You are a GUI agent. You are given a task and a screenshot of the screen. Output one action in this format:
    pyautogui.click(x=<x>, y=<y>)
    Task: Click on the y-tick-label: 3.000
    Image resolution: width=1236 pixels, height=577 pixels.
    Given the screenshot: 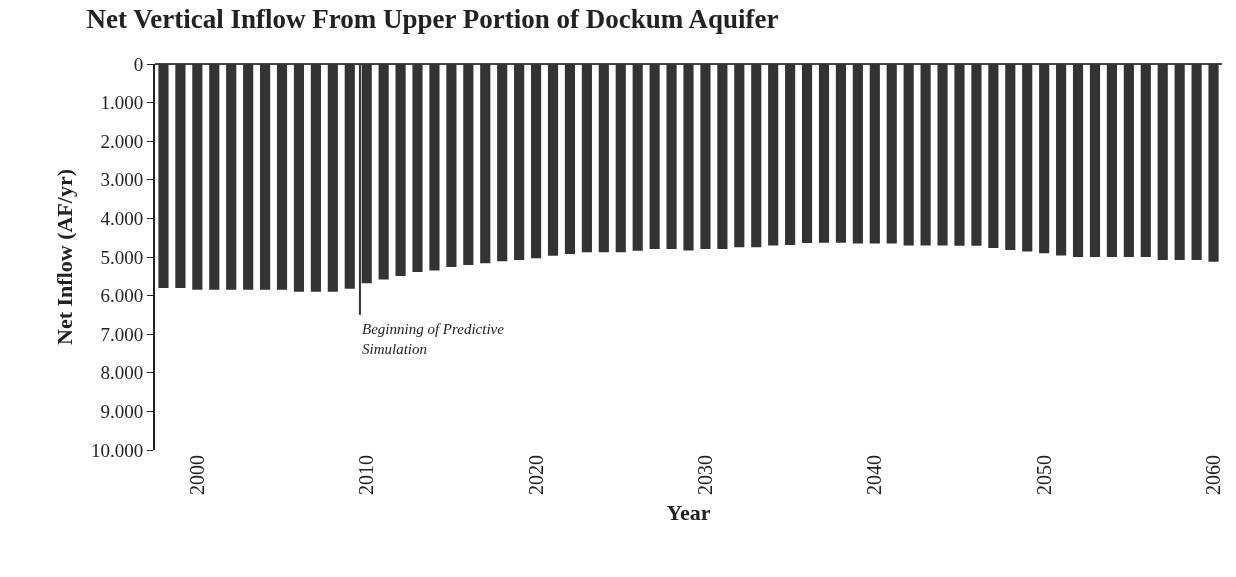 What is the action you would take?
    pyautogui.click(x=122, y=180)
    